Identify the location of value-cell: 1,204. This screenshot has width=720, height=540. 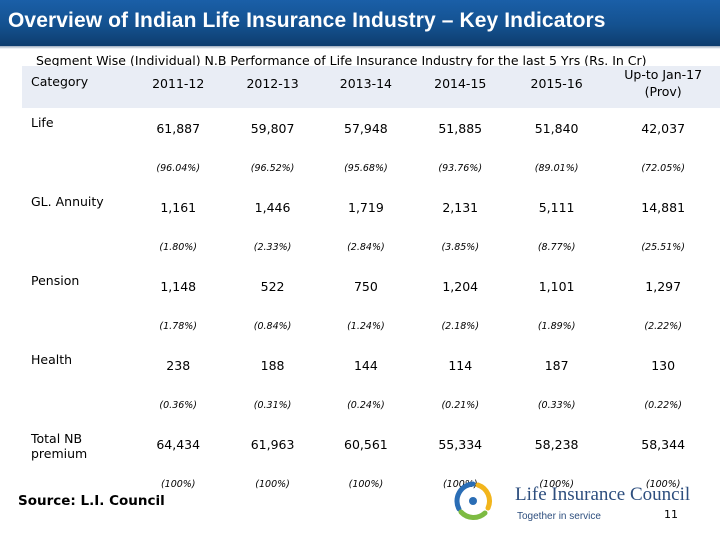
(460, 286).